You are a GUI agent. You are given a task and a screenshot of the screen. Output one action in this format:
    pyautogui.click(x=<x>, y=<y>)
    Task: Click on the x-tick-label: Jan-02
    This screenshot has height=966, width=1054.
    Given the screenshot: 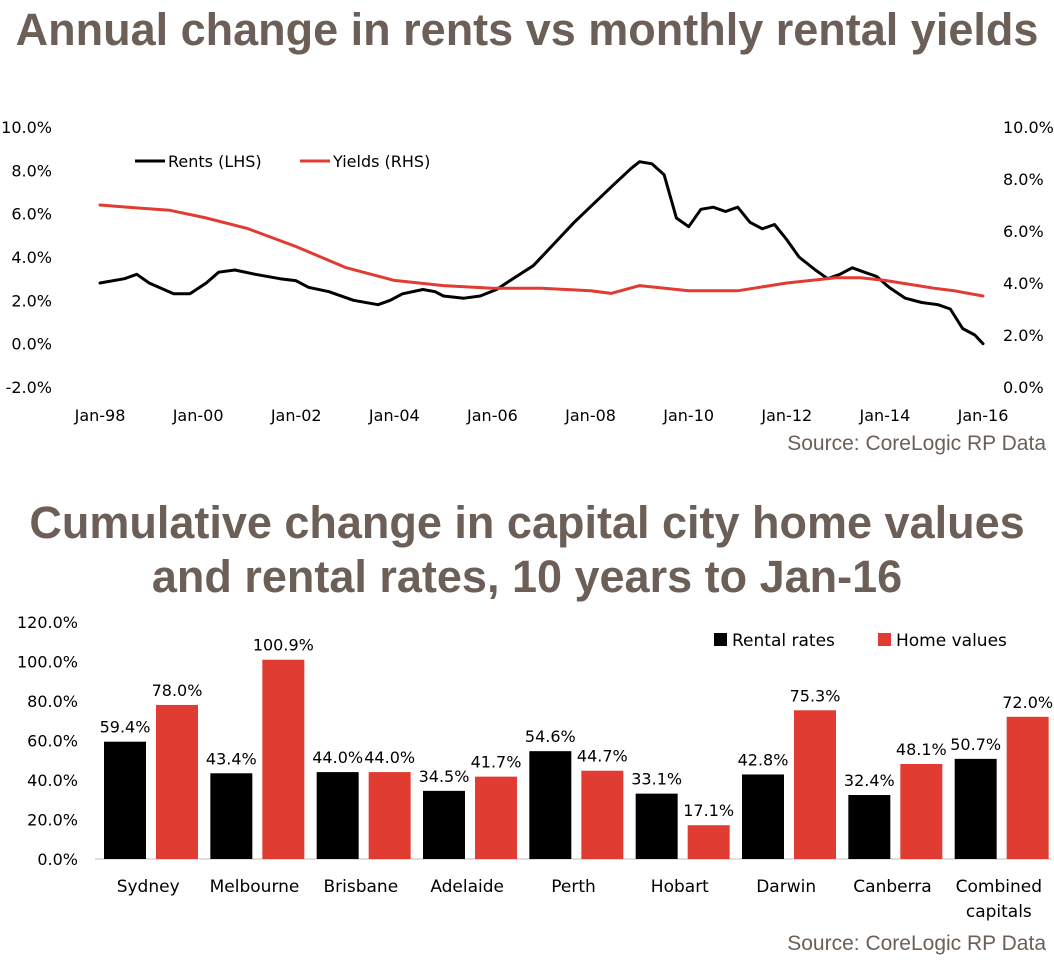 What is the action you would take?
    pyautogui.click(x=296, y=415)
    